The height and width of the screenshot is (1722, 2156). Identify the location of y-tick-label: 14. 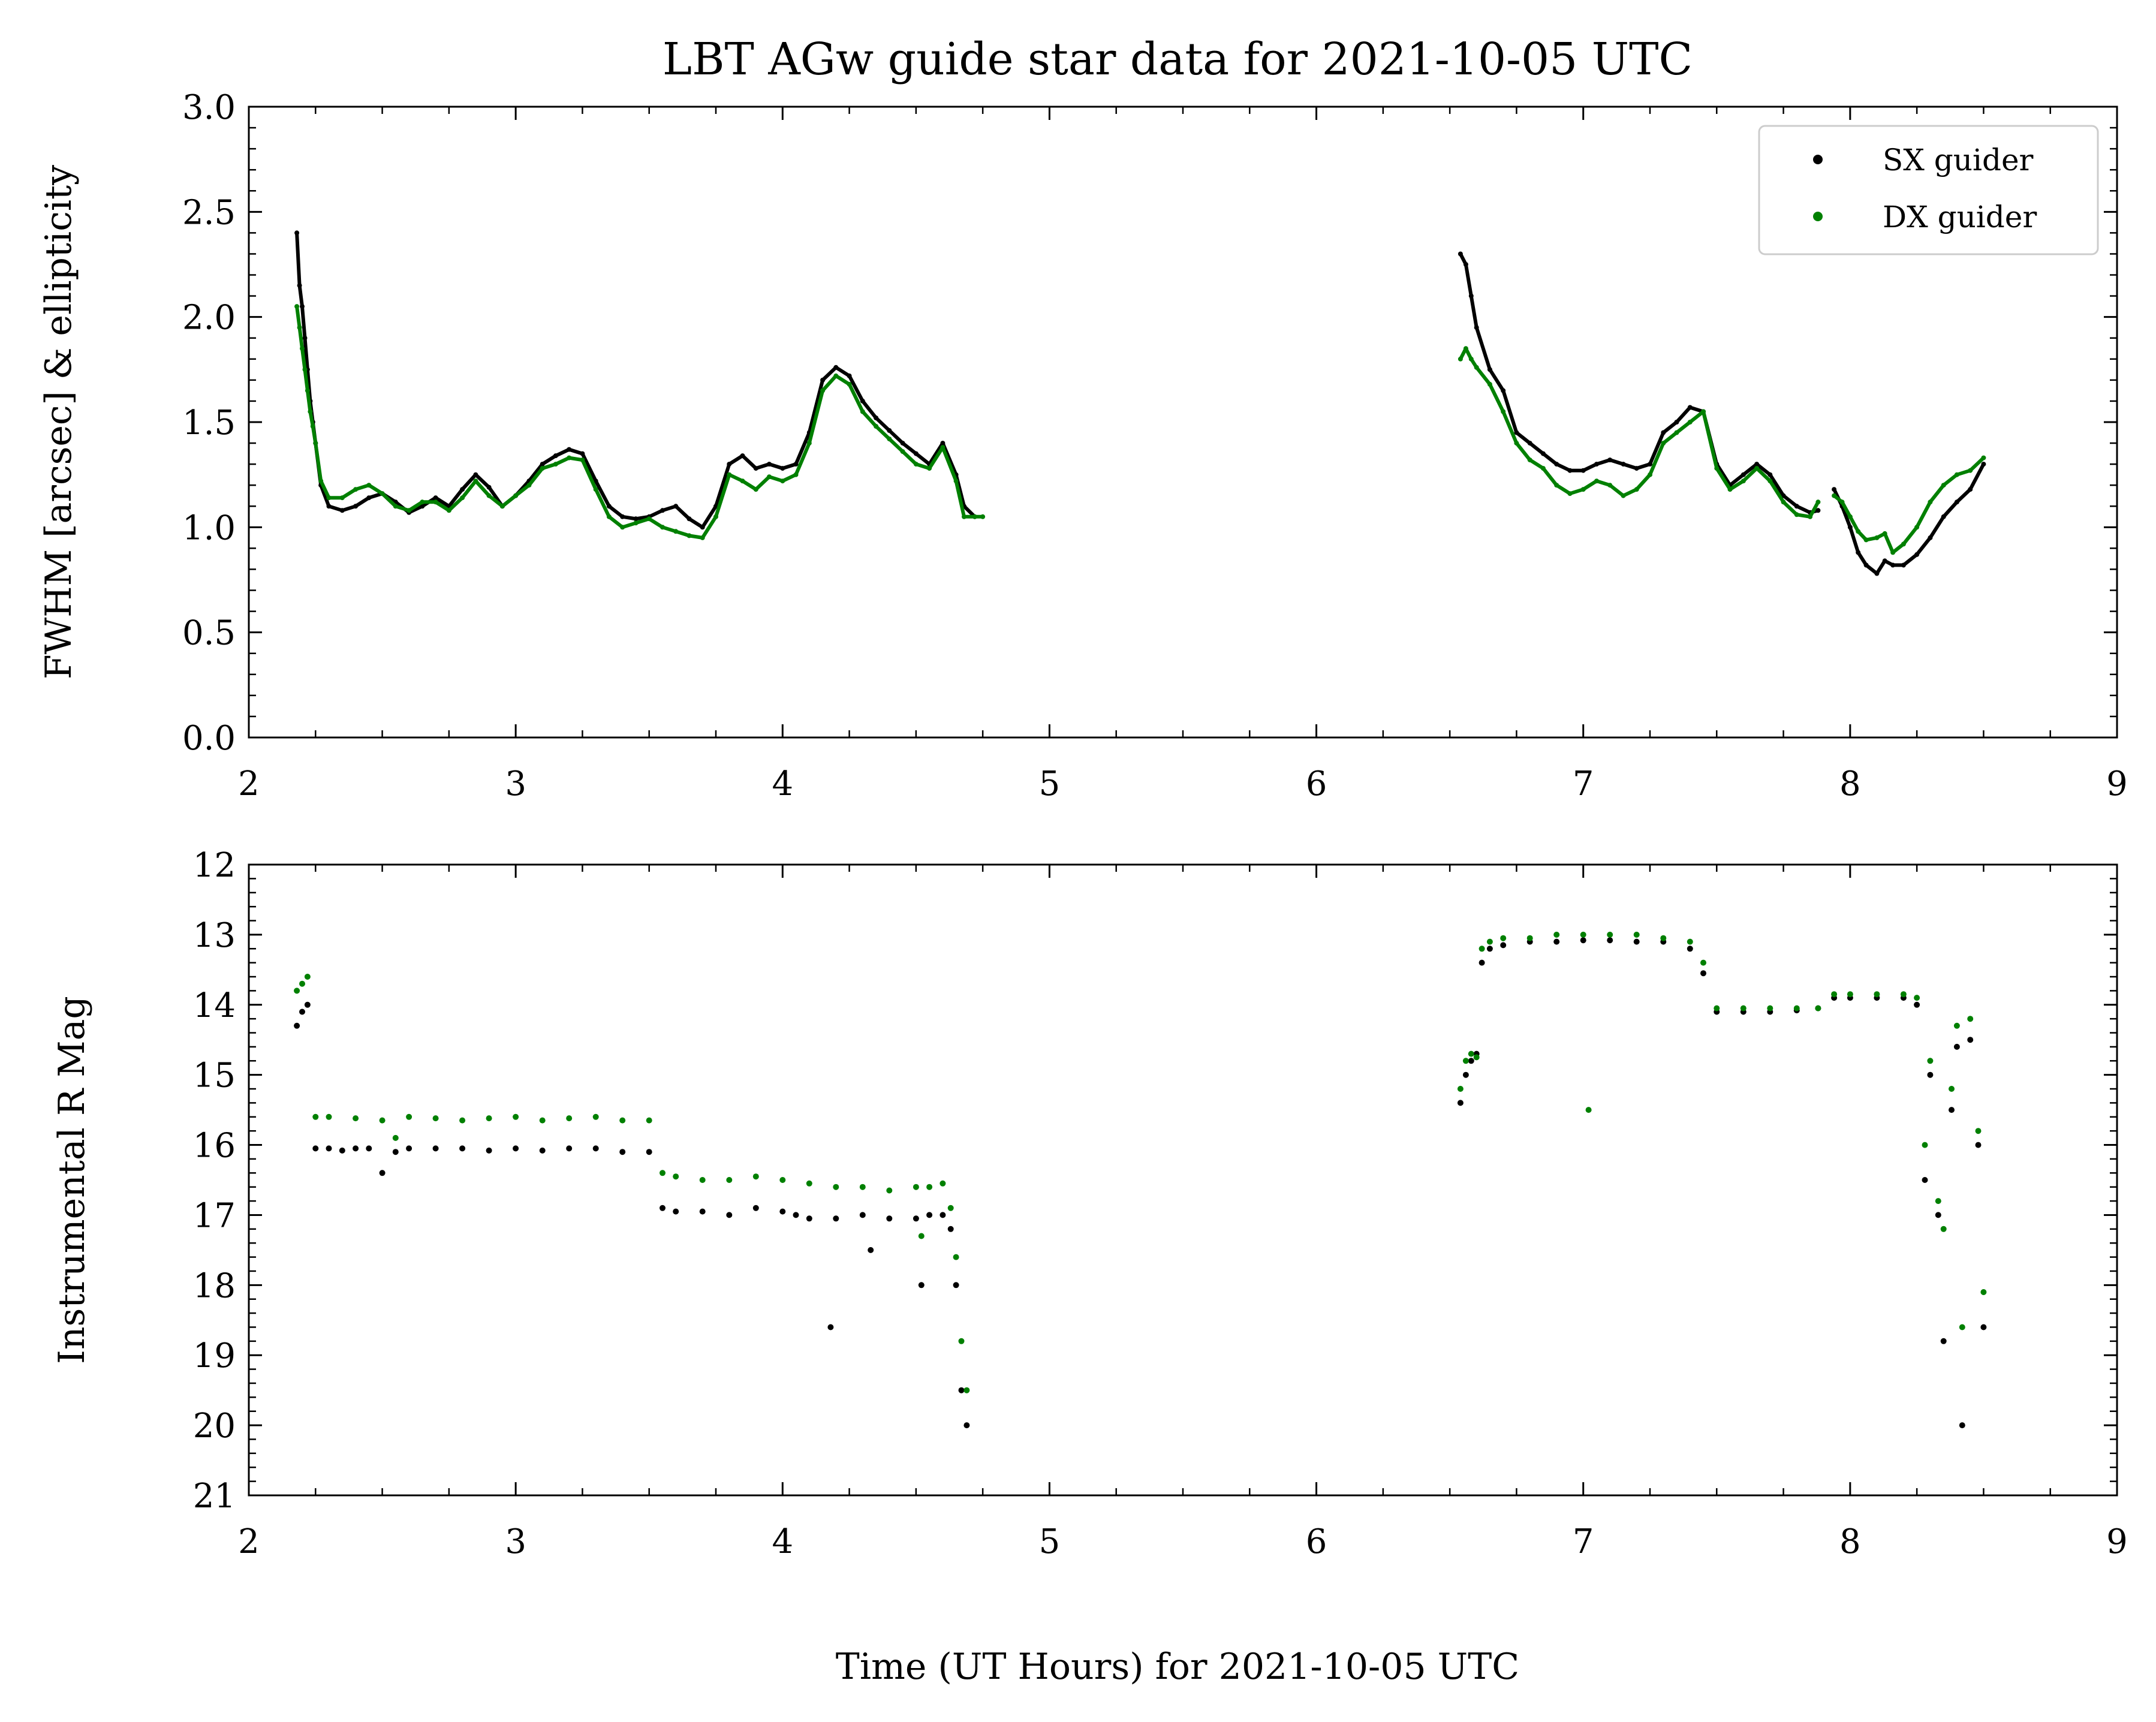
(214, 1006).